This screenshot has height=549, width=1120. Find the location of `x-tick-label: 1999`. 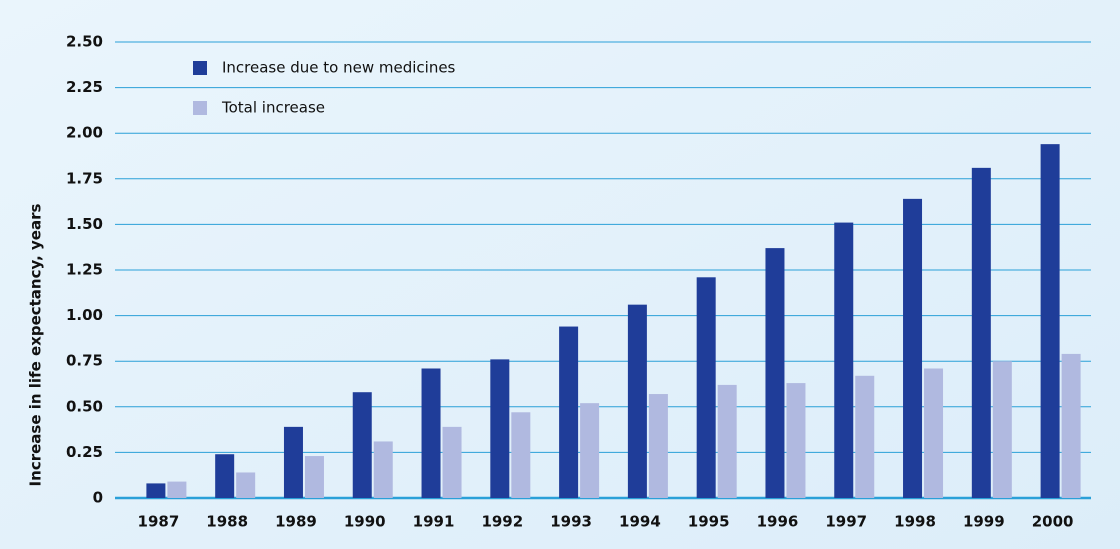

x-tick-label: 1999 is located at coordinates (984, 522).